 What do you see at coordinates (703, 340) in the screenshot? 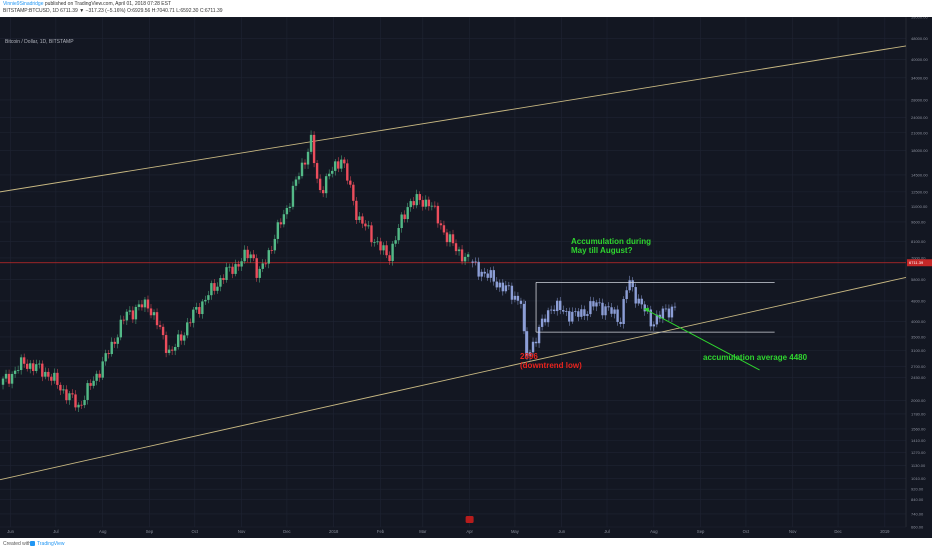
I see `arrow-line` at bounding box center [703, 340].